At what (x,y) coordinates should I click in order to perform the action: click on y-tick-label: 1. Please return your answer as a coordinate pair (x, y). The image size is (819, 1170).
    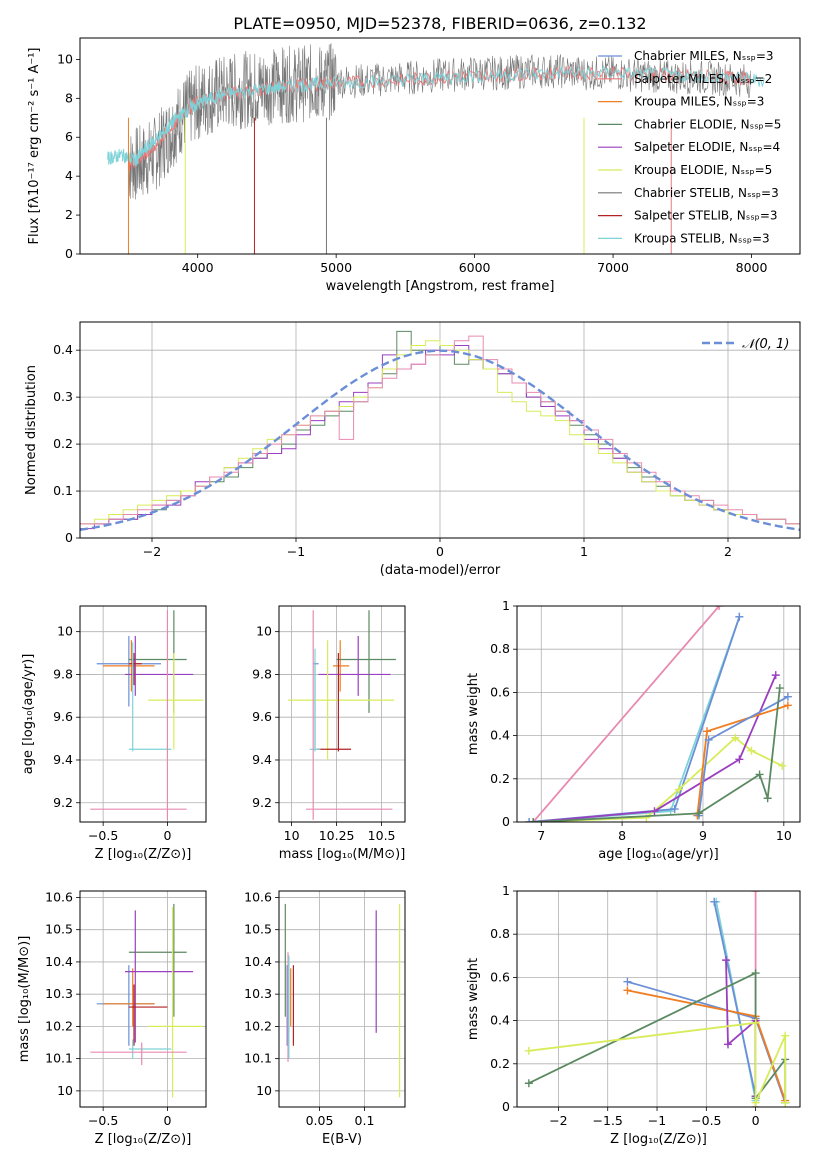
    Looking at the image, I should click on (506, 605).